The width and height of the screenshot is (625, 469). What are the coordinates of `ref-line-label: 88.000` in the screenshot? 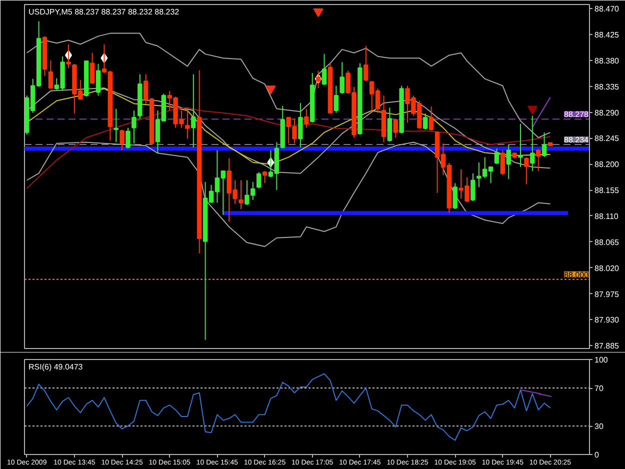 It's located at (577, 275).